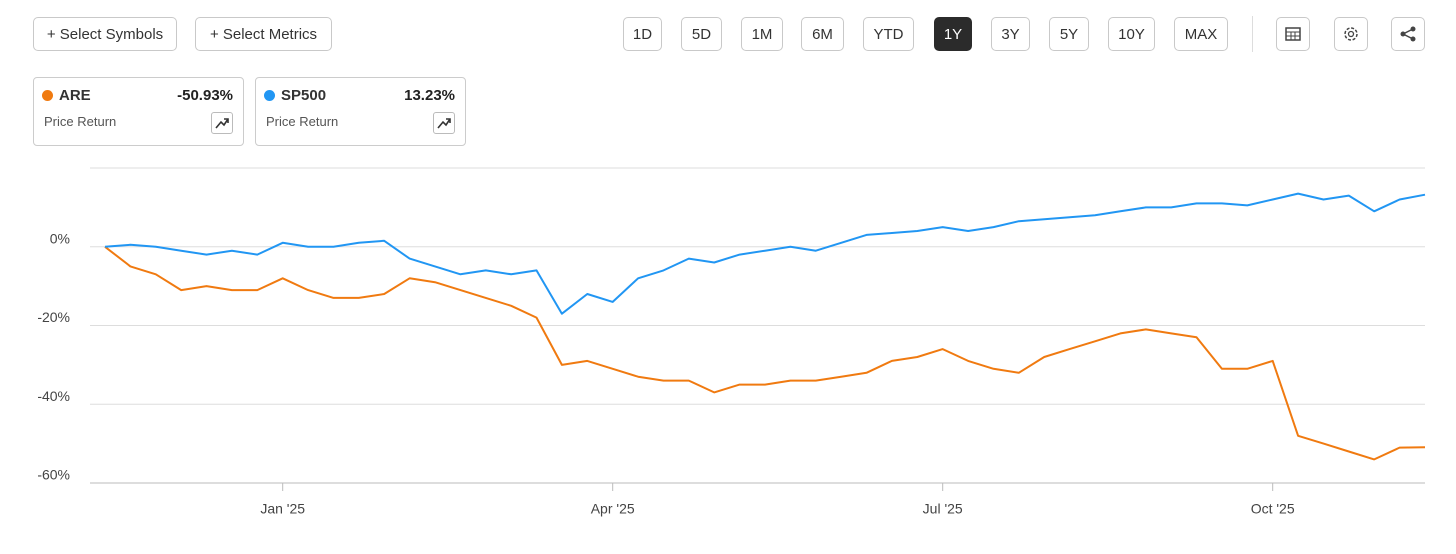  What do you see at coordinates (642, 34) in the screenshot?
I see `range-button: 1D` at bounding box center [642, 34].